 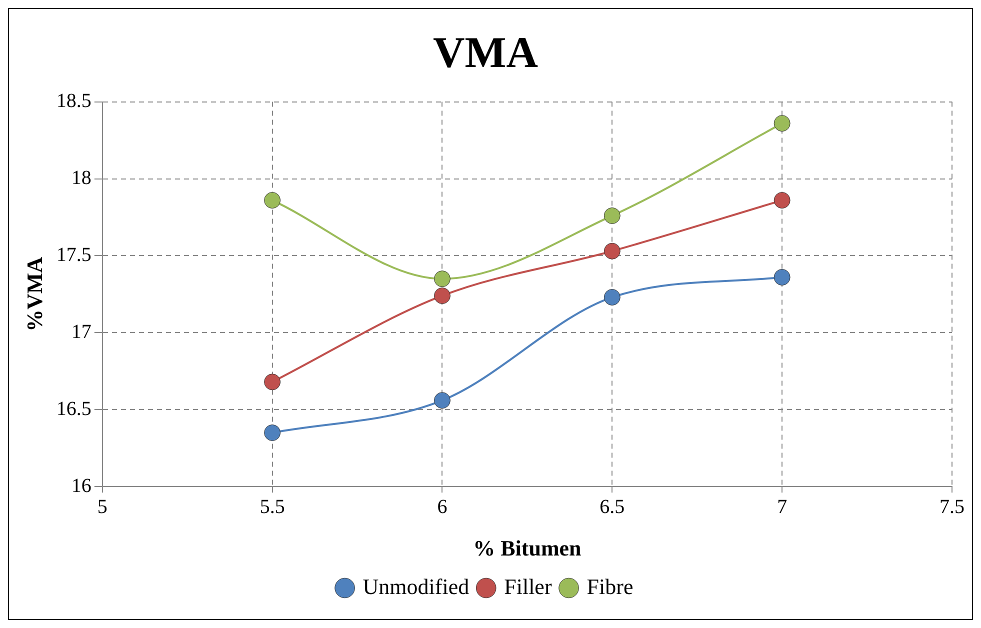 I want to click on y-tick-label: 18, so click(x=81, y=178).